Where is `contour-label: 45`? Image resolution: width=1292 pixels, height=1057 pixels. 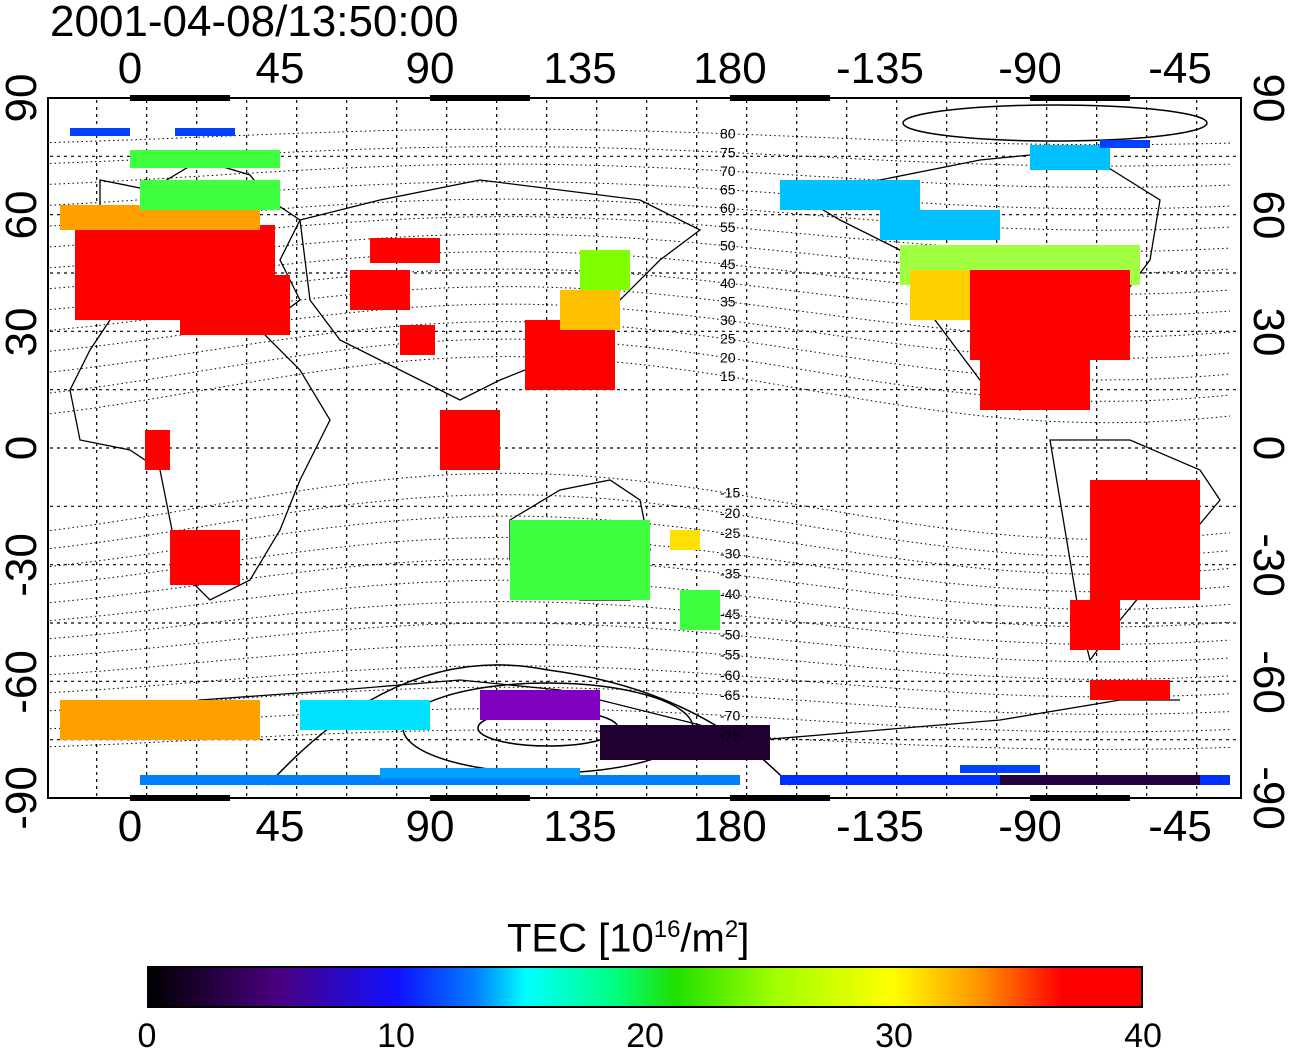
contour-label: 45 is located at coordinates (728, 264).